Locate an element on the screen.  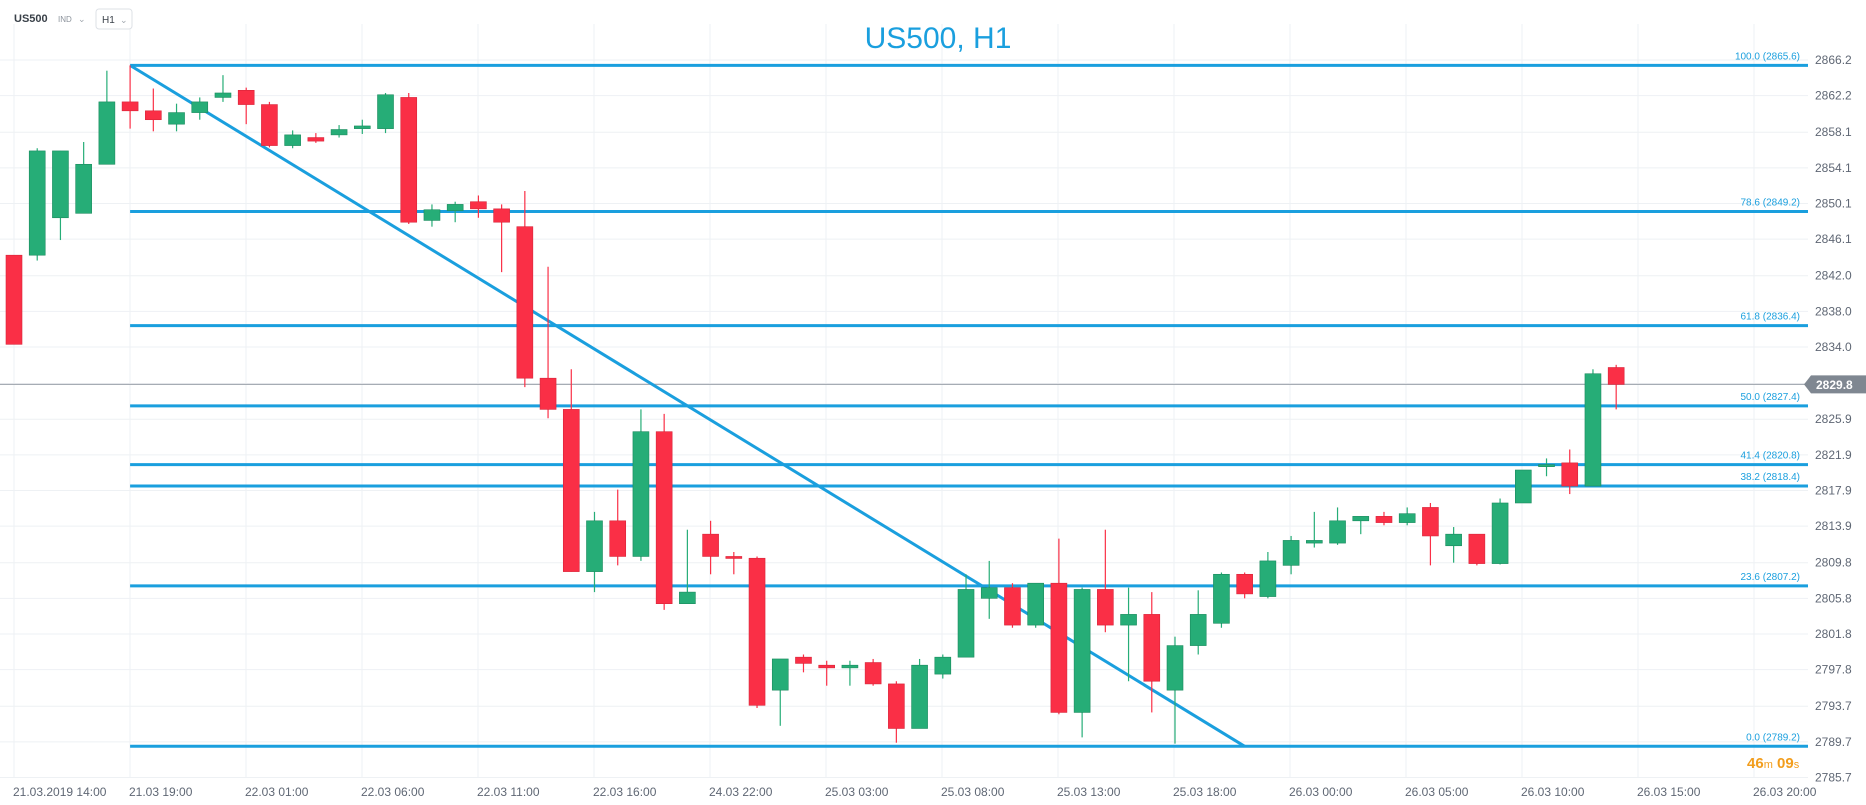
x-tick-label: 21.03 19:00 is located at coordinates (161, 792).